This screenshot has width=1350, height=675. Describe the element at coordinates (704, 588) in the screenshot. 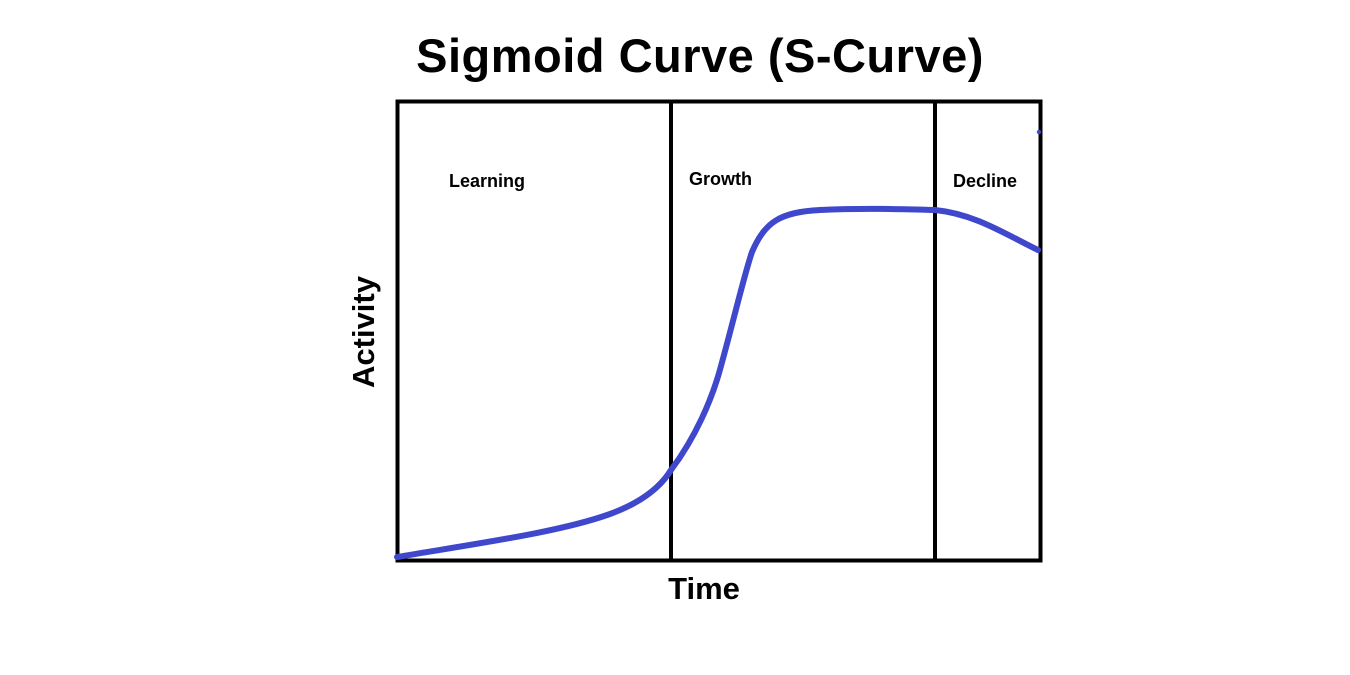

I see `x-axis-label: Time` at that location.